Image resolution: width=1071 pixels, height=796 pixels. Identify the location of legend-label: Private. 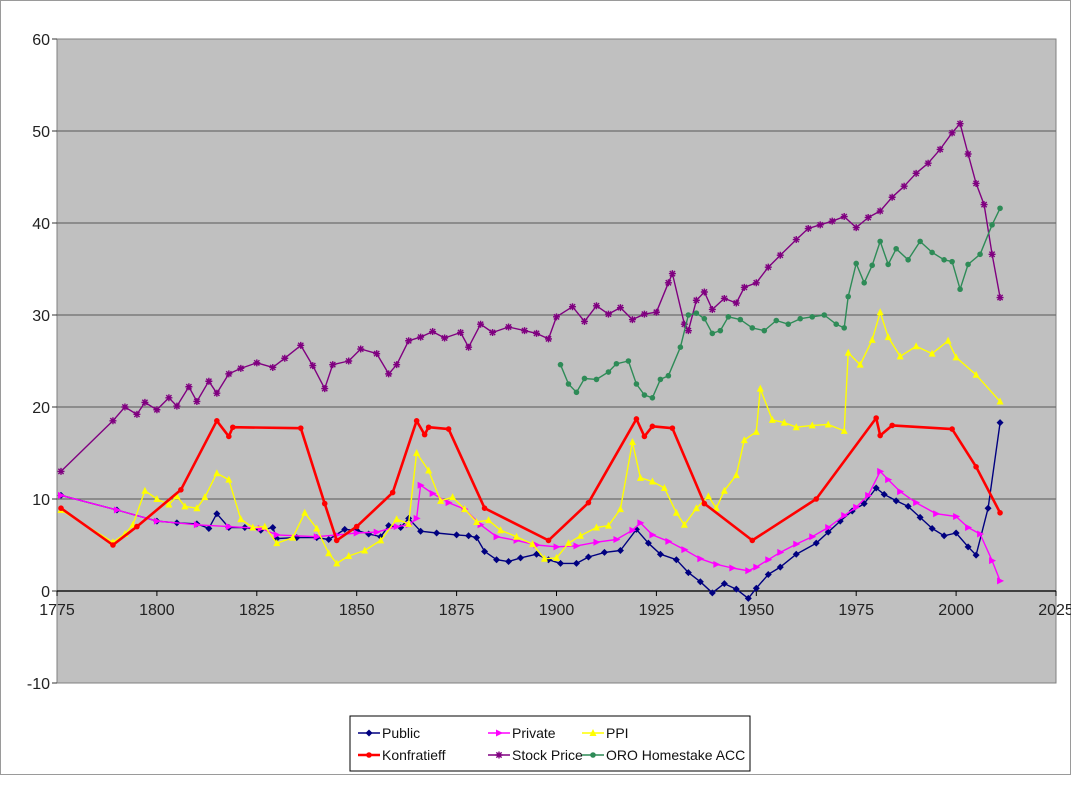
(534, 733).